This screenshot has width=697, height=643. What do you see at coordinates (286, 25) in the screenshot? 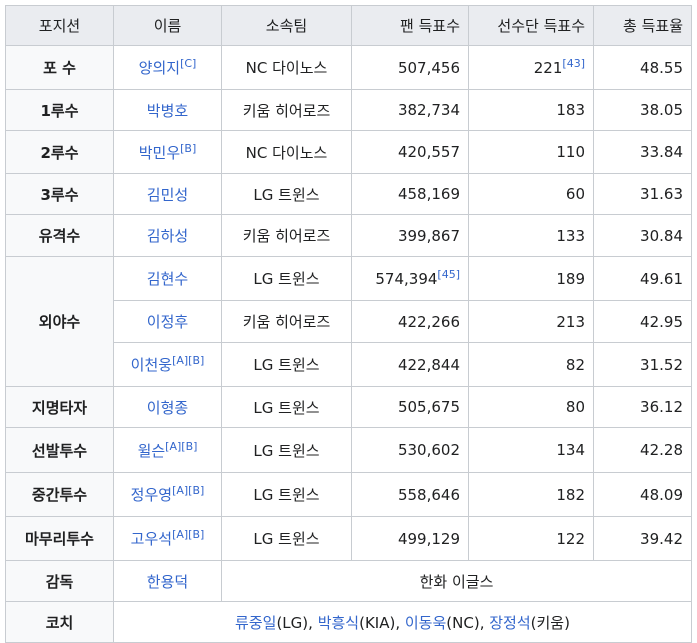
I see `header-team: 소속팀` at bounding box center [286, 25].